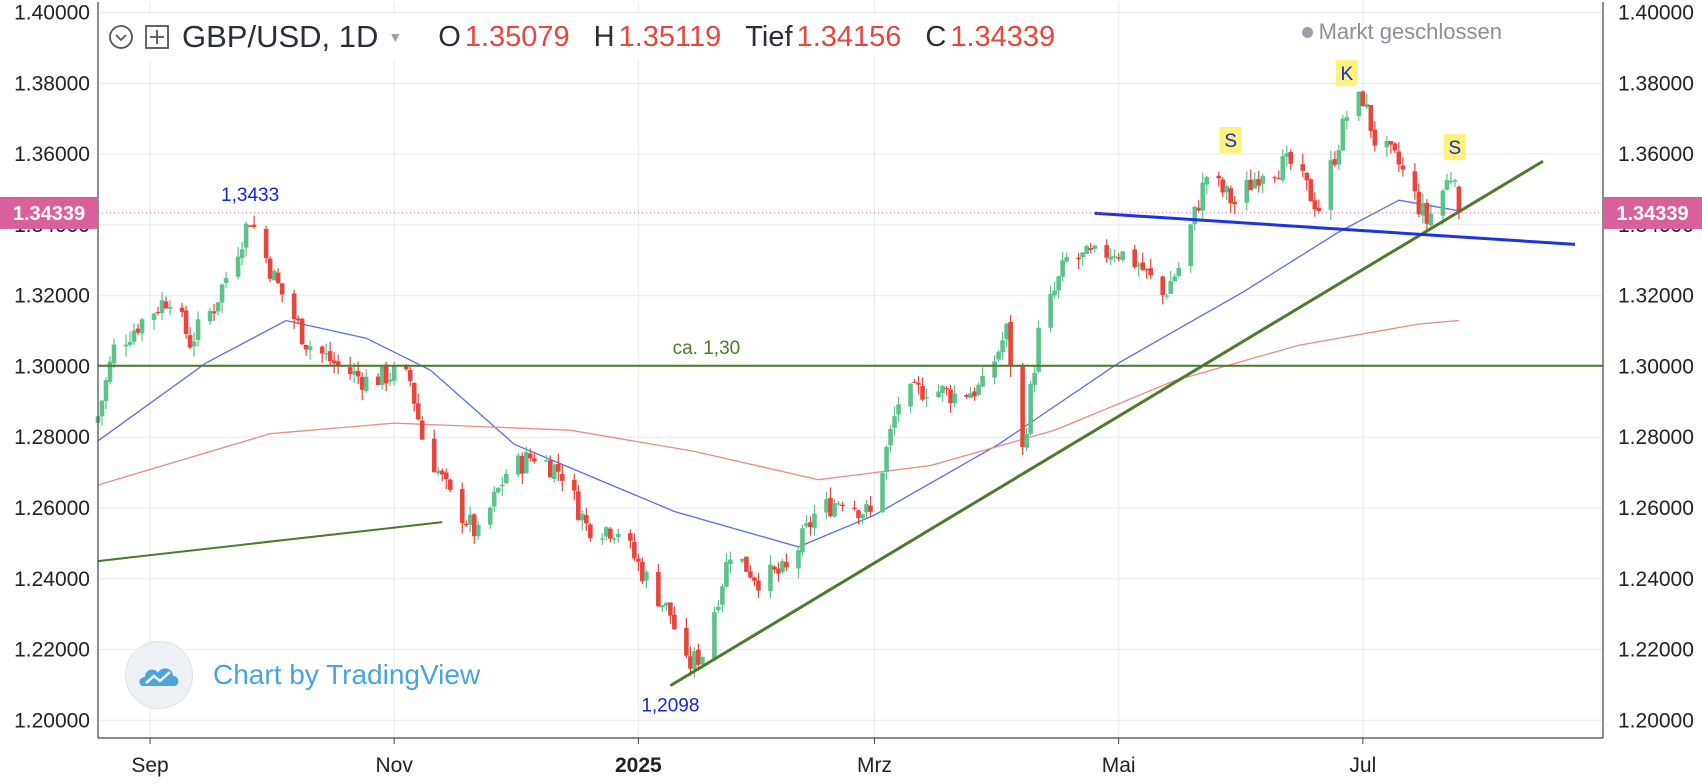  I want to click on last-price-tag-left, so click(49, 212).